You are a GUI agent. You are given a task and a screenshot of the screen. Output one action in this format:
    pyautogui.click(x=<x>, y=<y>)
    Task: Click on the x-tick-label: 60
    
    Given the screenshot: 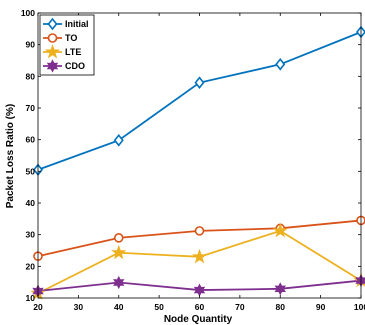 What is the action you would take?
    pyautogui.click(x=200, y=307)
    